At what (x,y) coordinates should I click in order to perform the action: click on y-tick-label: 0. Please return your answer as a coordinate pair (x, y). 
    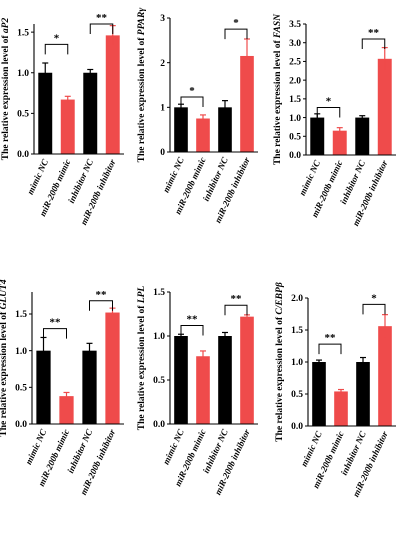
    Looking at the image, I should click on (162, 153).